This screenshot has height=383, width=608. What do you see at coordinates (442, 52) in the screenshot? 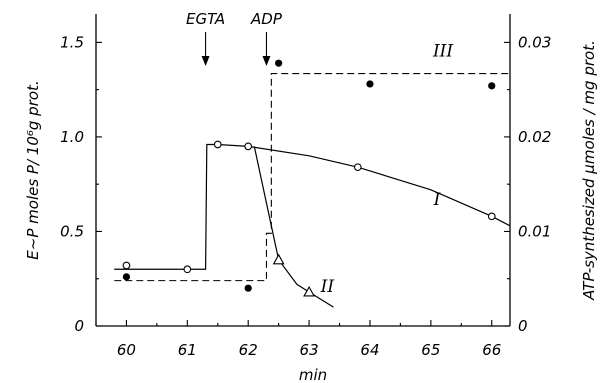
I see `series-iii-label: III` at bounding box center [442, 52].